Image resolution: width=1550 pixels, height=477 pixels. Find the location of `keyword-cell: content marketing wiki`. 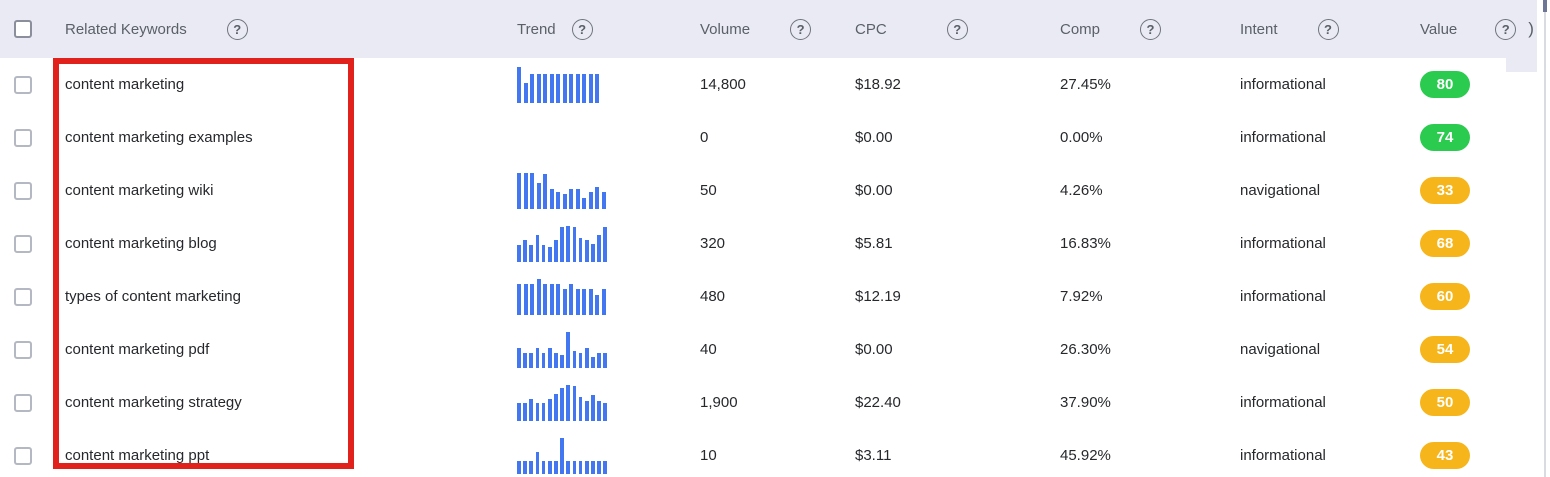

keyword-cell: content marketing wiki is located at coordinates (139, 190).